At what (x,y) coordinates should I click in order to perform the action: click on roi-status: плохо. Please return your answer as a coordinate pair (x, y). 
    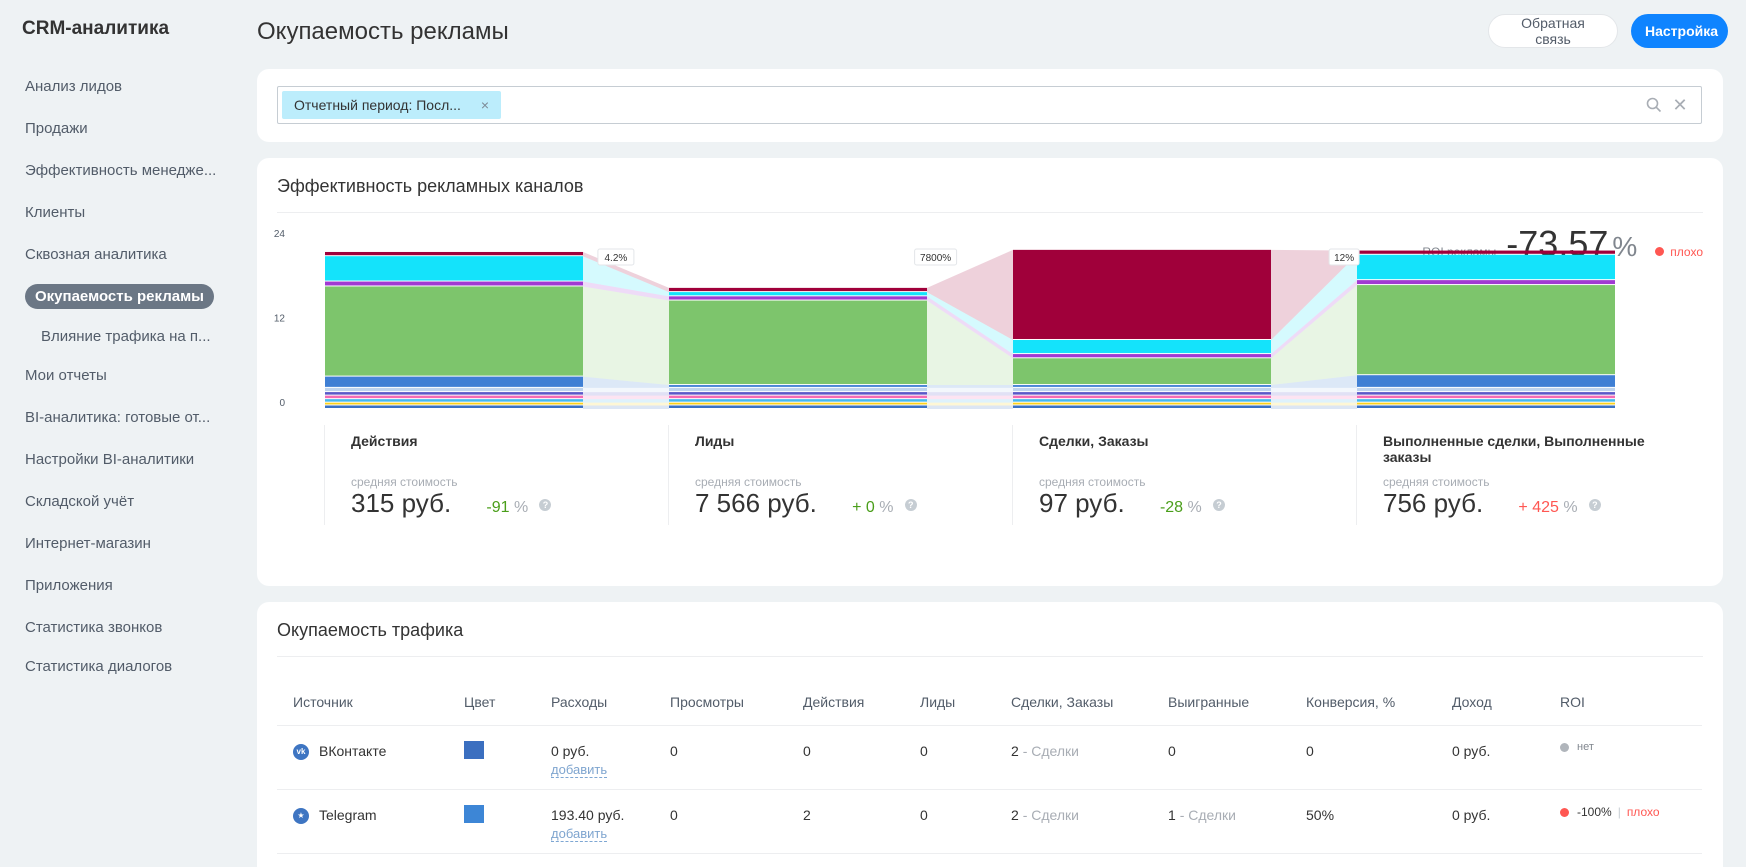
    Looking at the image, I should click on (1686, 252).